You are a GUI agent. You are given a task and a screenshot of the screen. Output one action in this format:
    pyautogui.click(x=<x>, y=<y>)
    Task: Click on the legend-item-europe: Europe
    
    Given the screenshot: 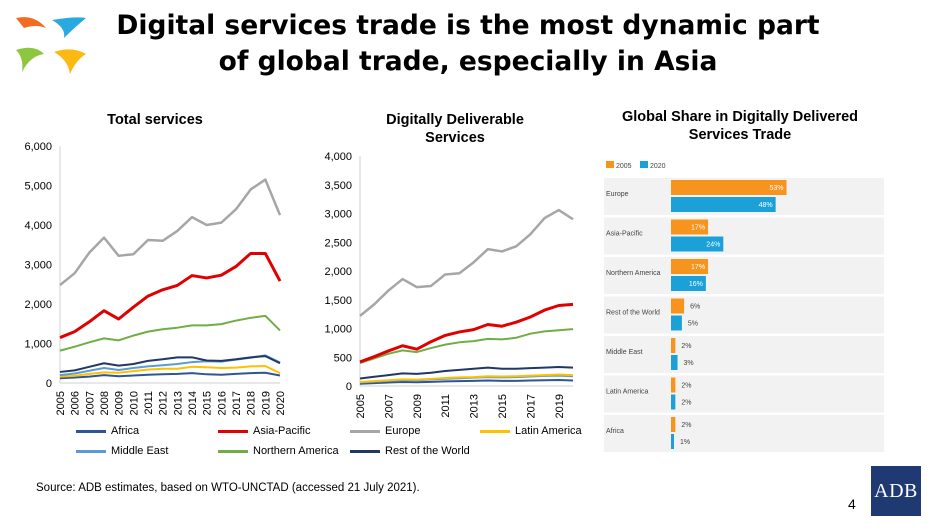 What is the action you would take?
    pyautogui.click(x=385, y=431)
    